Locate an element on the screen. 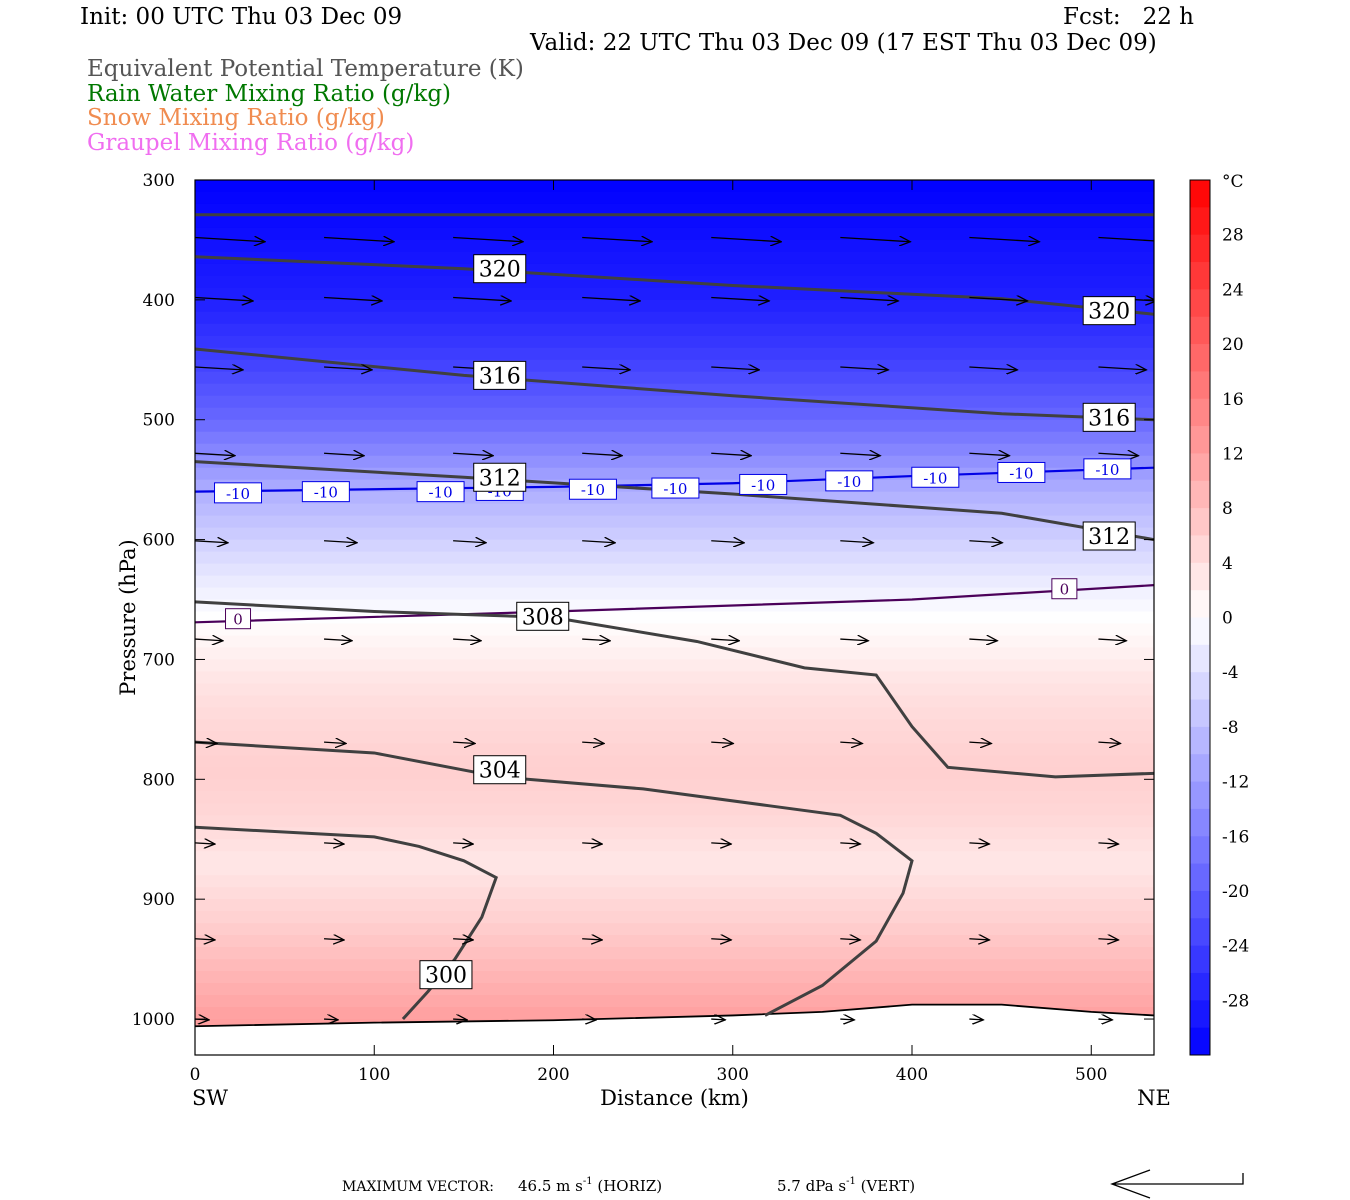  field-label-graupel: Graupel Mixing Ratio (g/kg) is located at coordinates (251, 143).